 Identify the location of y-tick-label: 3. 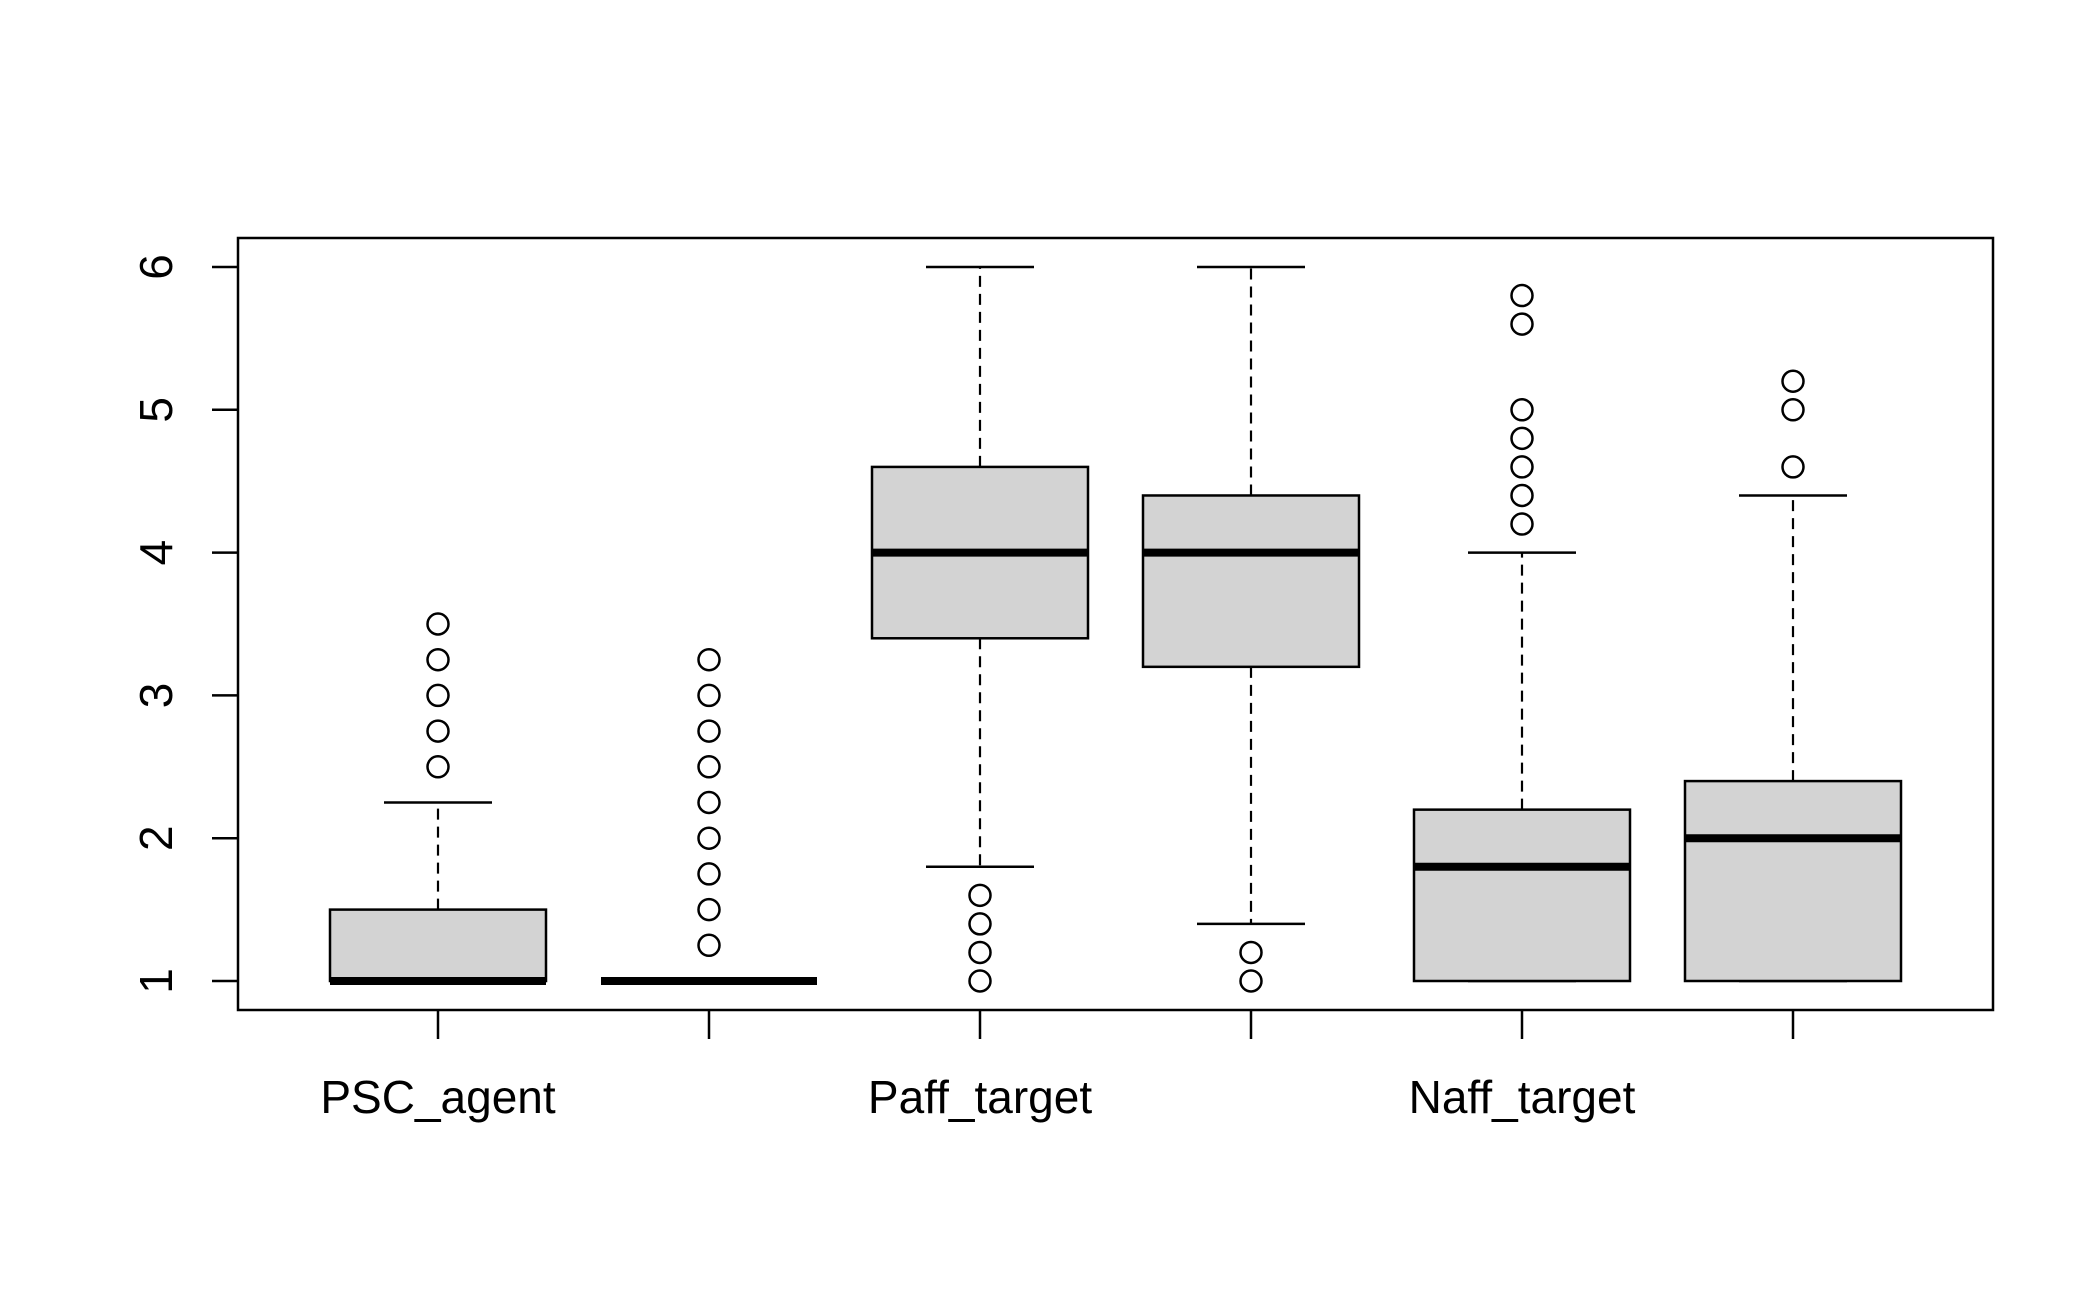
(156, 696).